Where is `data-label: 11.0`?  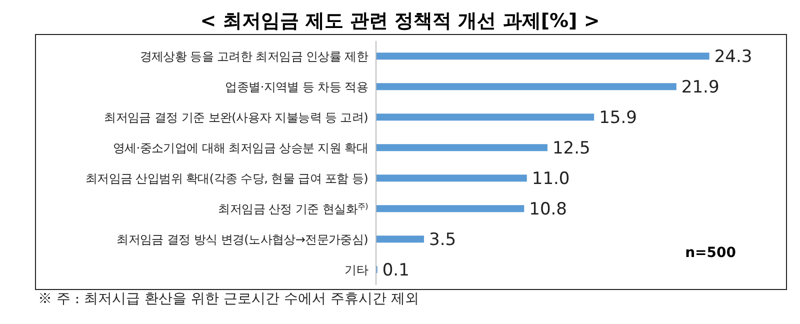 data-label: 11.0 is located at coordinates (551, 179).